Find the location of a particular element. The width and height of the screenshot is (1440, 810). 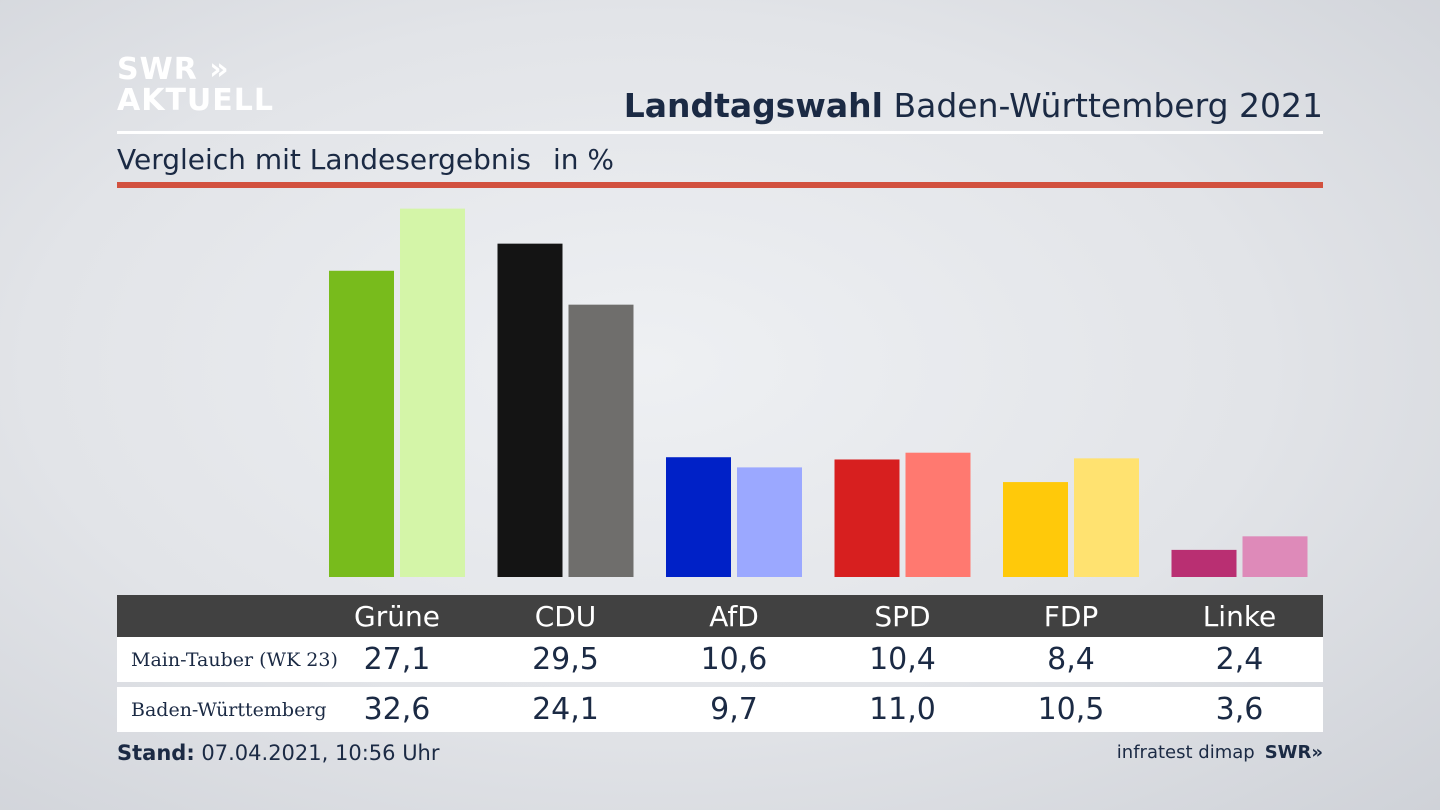

bar-spd-land is located at coordinates (938, 514).